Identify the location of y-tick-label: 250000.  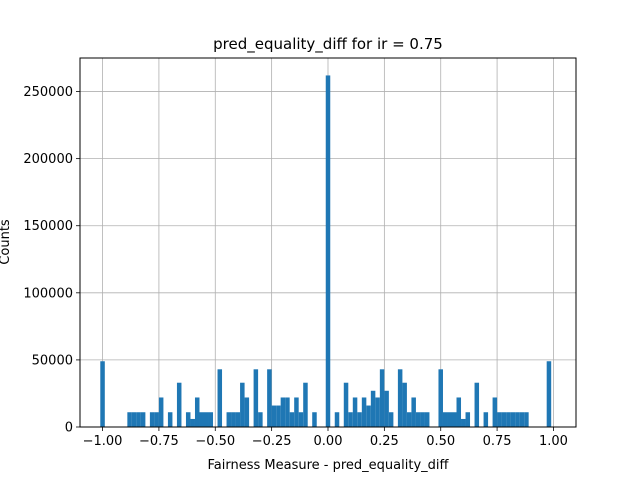
(48, 92).